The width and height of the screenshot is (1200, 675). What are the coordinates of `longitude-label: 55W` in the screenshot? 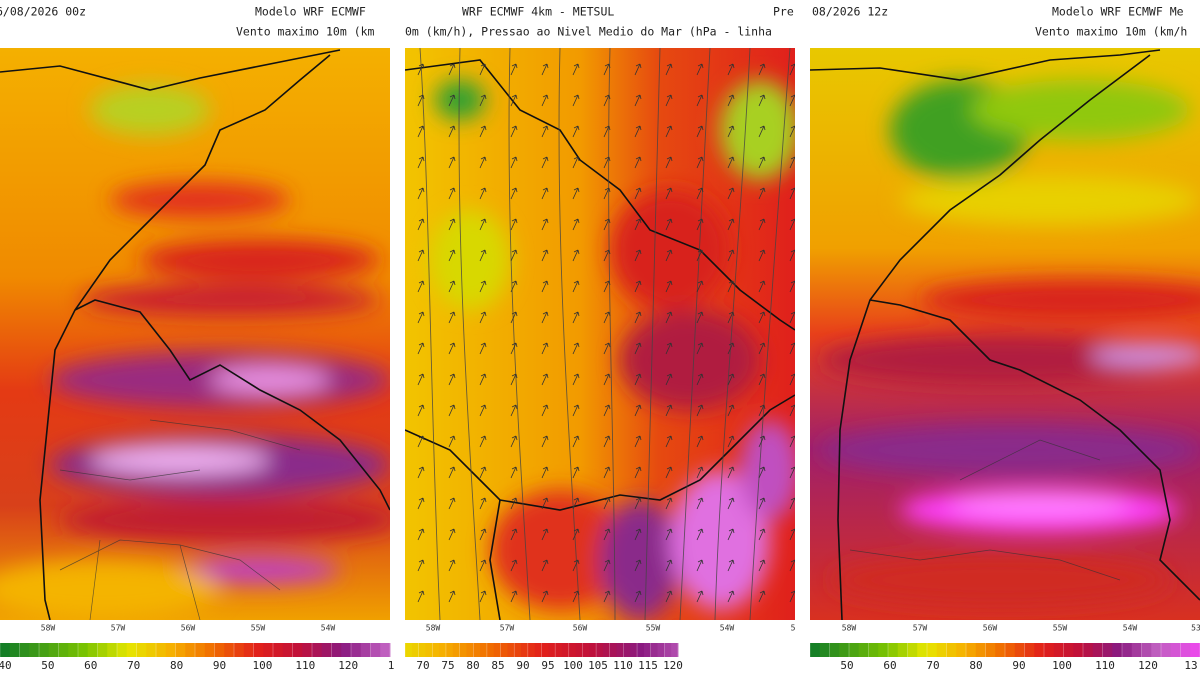 It's located at (258, 628).